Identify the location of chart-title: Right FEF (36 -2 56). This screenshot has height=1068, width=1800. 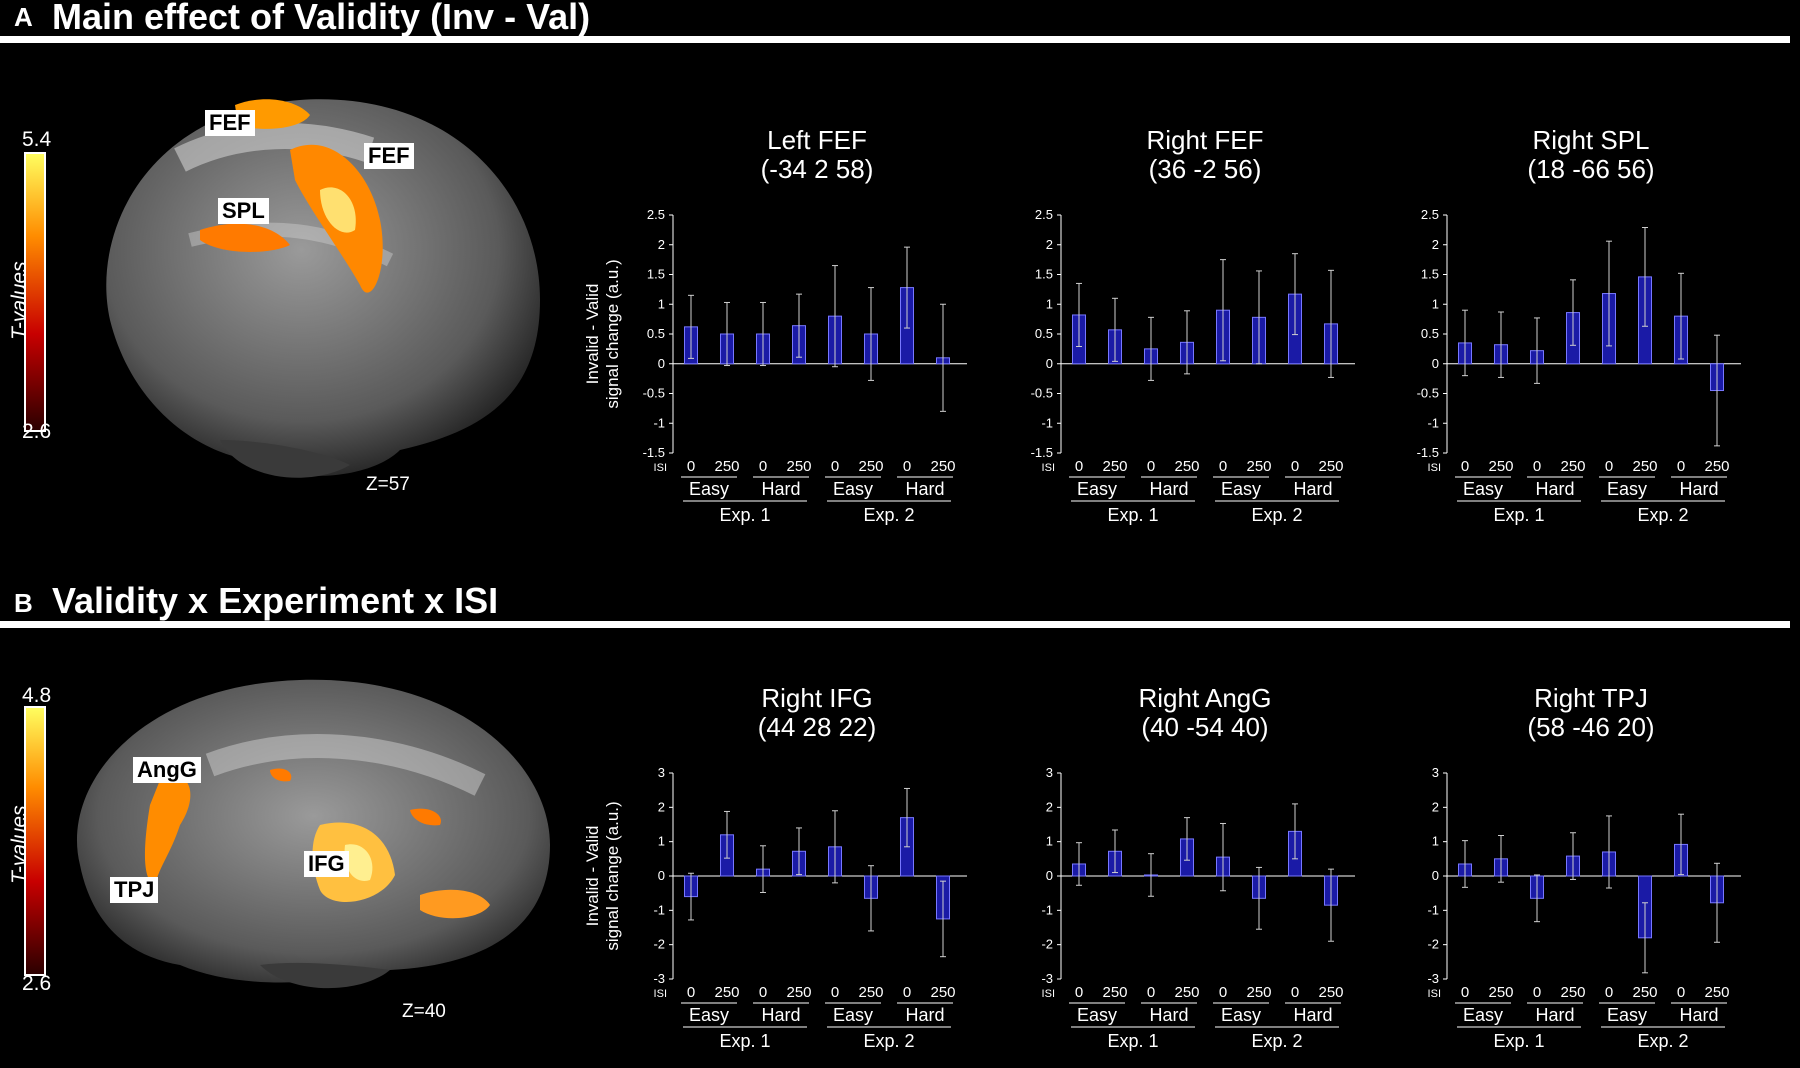
(1205, 155).